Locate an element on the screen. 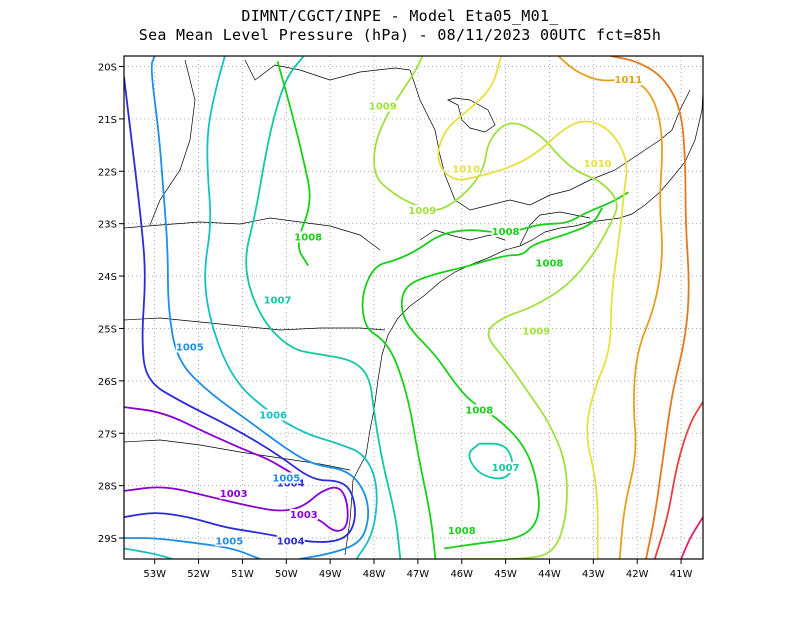 This screenshot has height=618, width=800. isobar-label-1011: 1011 is located at coordinates (629, 80).